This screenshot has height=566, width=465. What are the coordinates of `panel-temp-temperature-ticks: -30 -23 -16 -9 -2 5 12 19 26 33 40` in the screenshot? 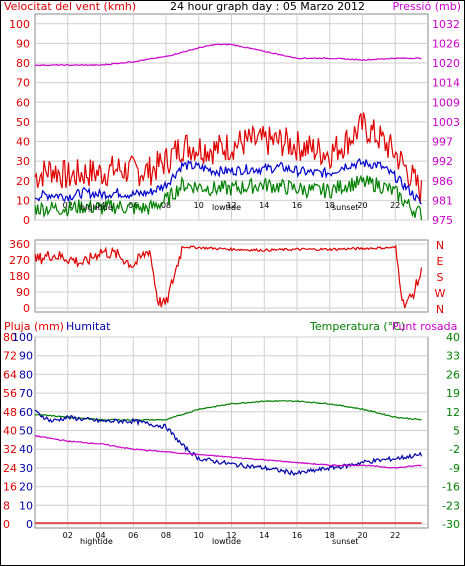 It's located at (451, 431).